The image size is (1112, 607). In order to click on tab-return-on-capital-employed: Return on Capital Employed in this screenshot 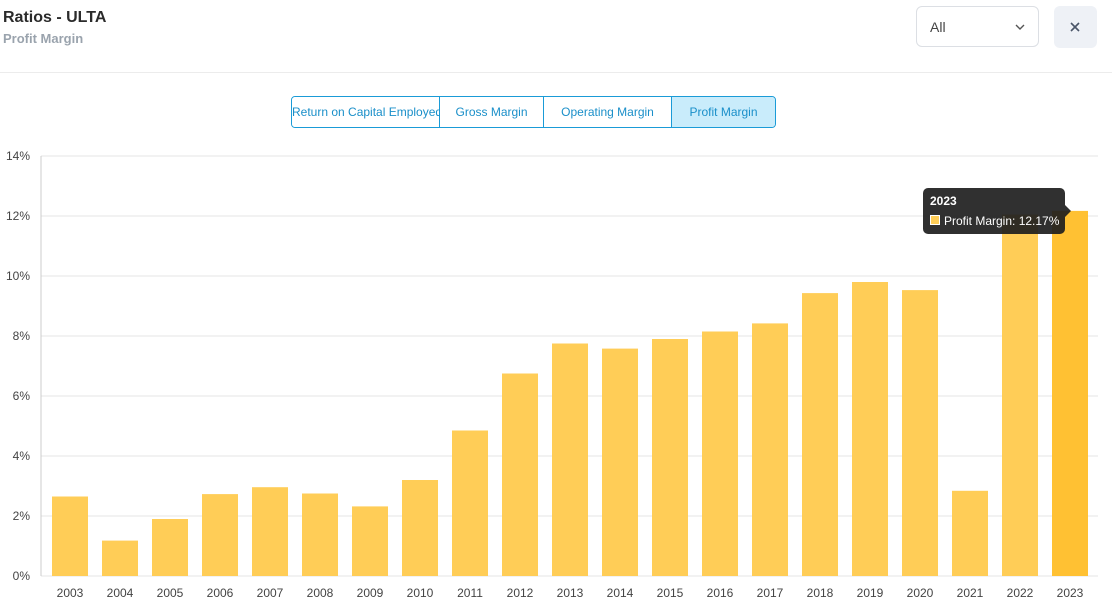, I will do `click(367, 112)`.